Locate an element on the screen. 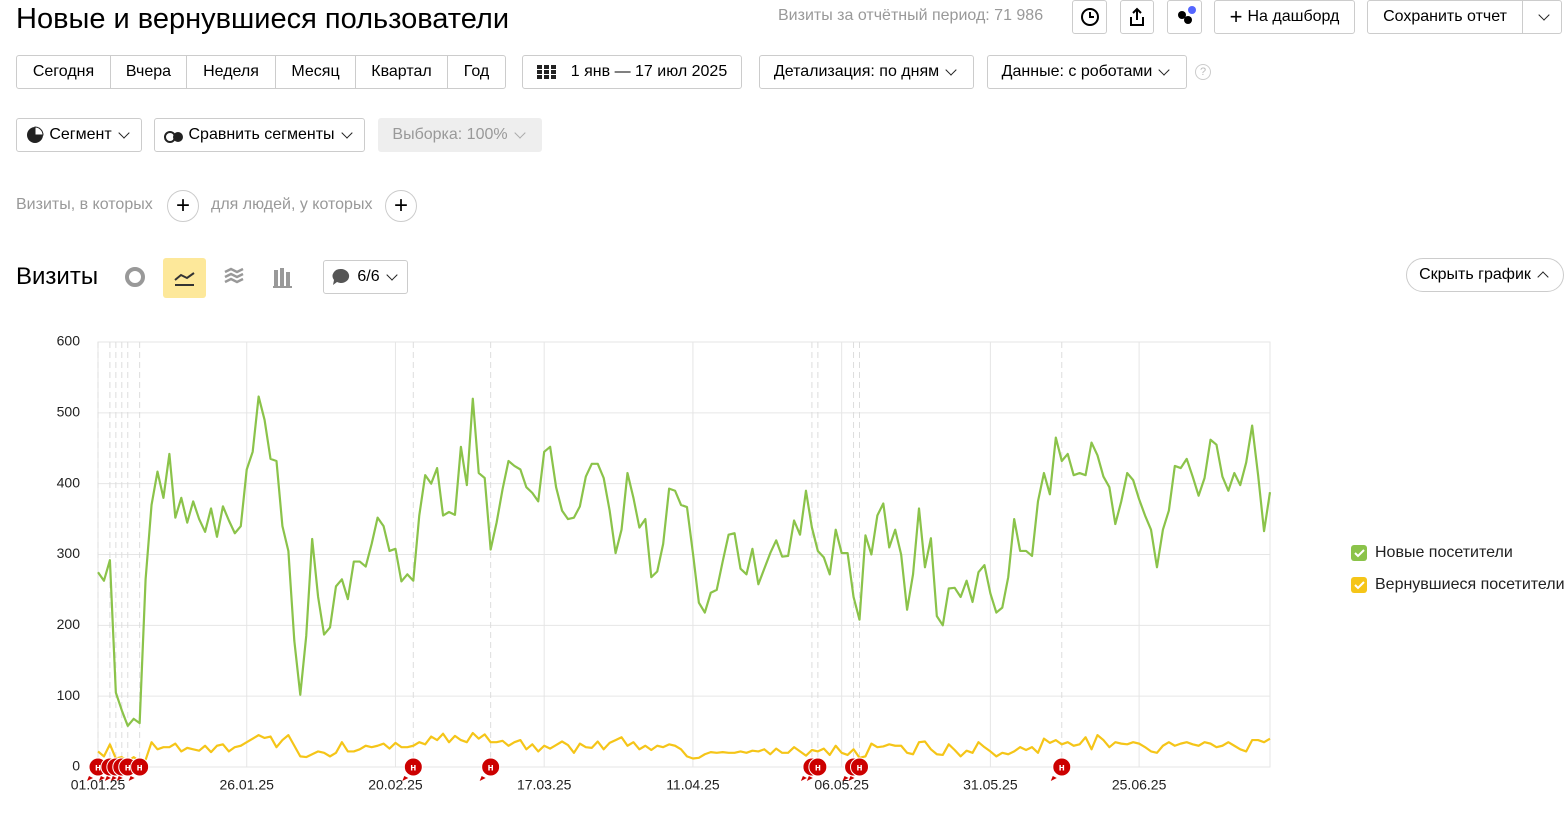 This screenshot has width=1566, height=838. series-line is located at coordinates (684, 747).